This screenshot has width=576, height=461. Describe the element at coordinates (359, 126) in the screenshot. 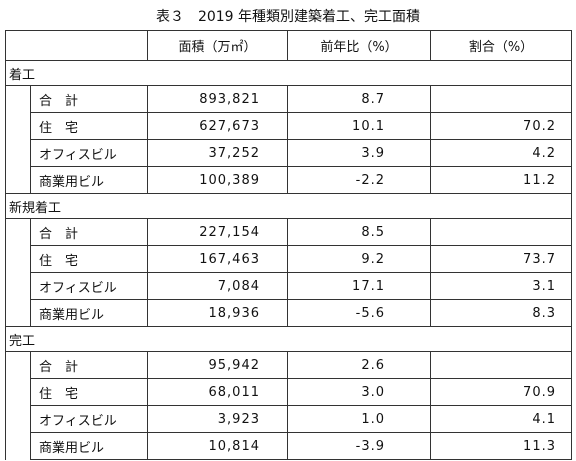

I see `yoy-cell: 10.1` at that location.